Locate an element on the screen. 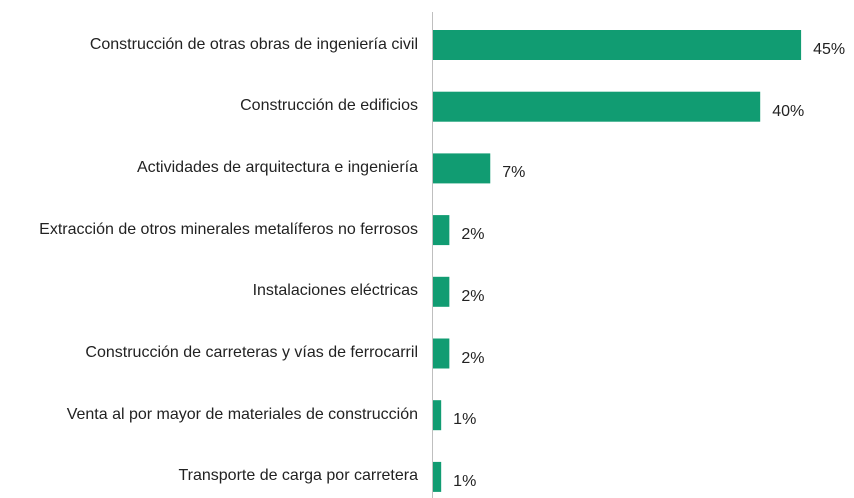 This screenshot has height=498, width=854. value-label: 40% is located at coordinates (788, 111).